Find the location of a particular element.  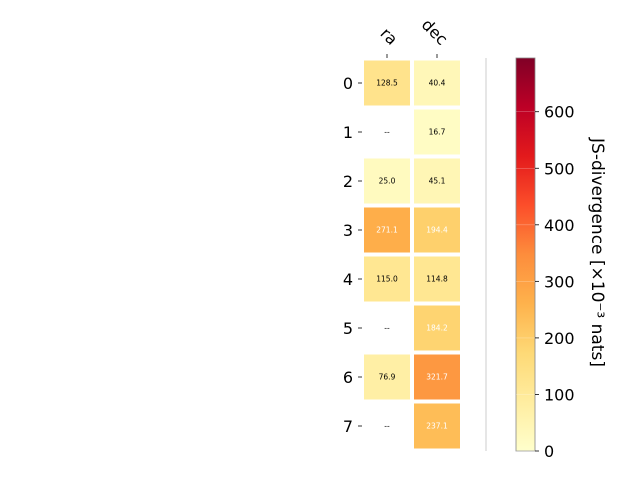

colorbar-gradient is located at coordinates (525, 254).